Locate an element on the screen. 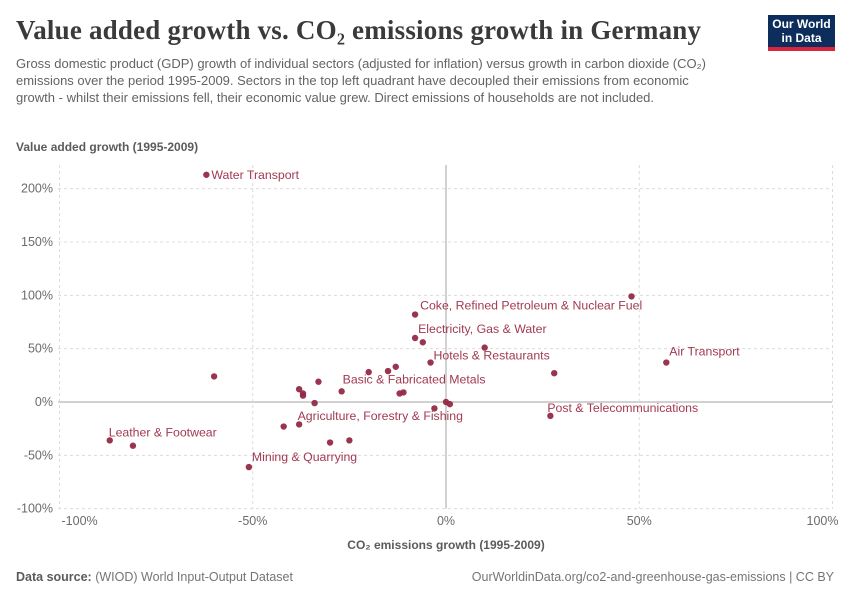 This screenshot has height=600, width=850. point-label: Water Transport is located at coordinates (255, 175).